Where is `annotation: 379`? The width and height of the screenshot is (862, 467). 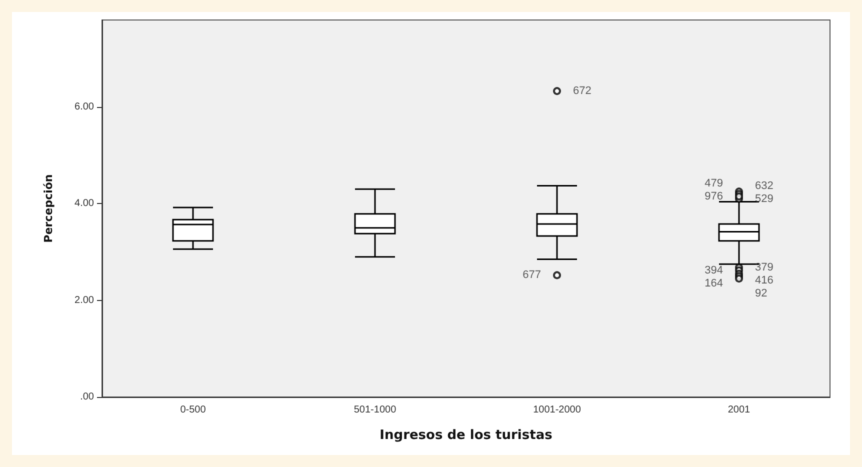
annotation: 379 is located at coordinates (764, 267).